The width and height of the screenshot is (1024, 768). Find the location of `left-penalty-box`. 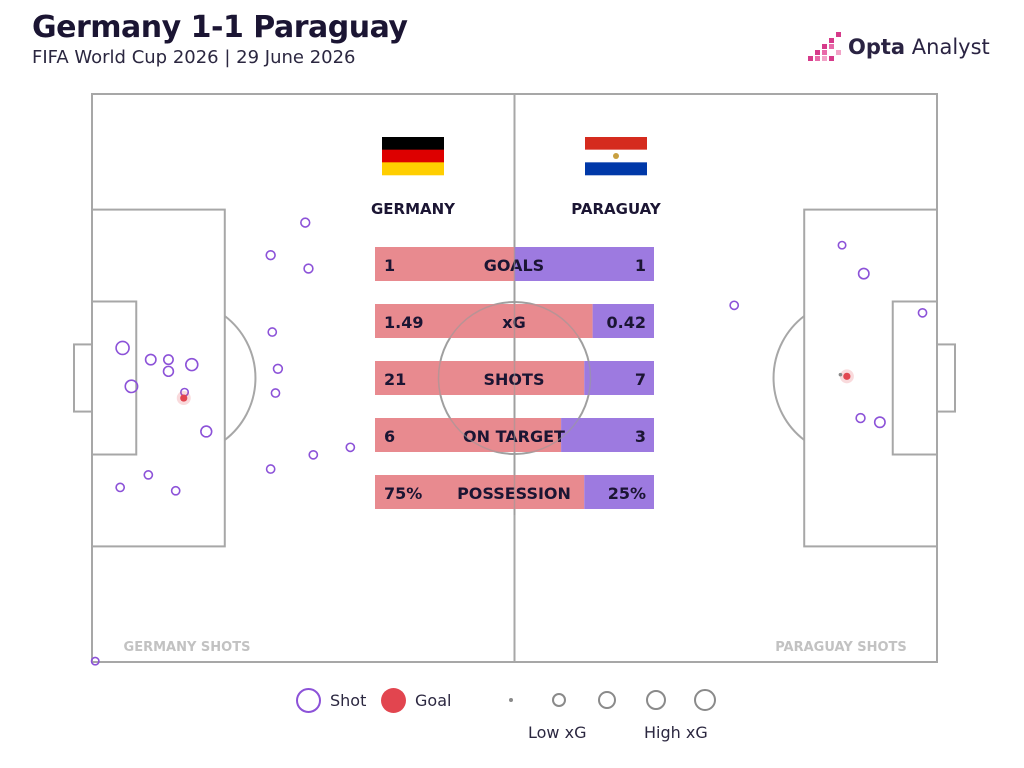

left-penalty-box is located at coordinates (158, 378).